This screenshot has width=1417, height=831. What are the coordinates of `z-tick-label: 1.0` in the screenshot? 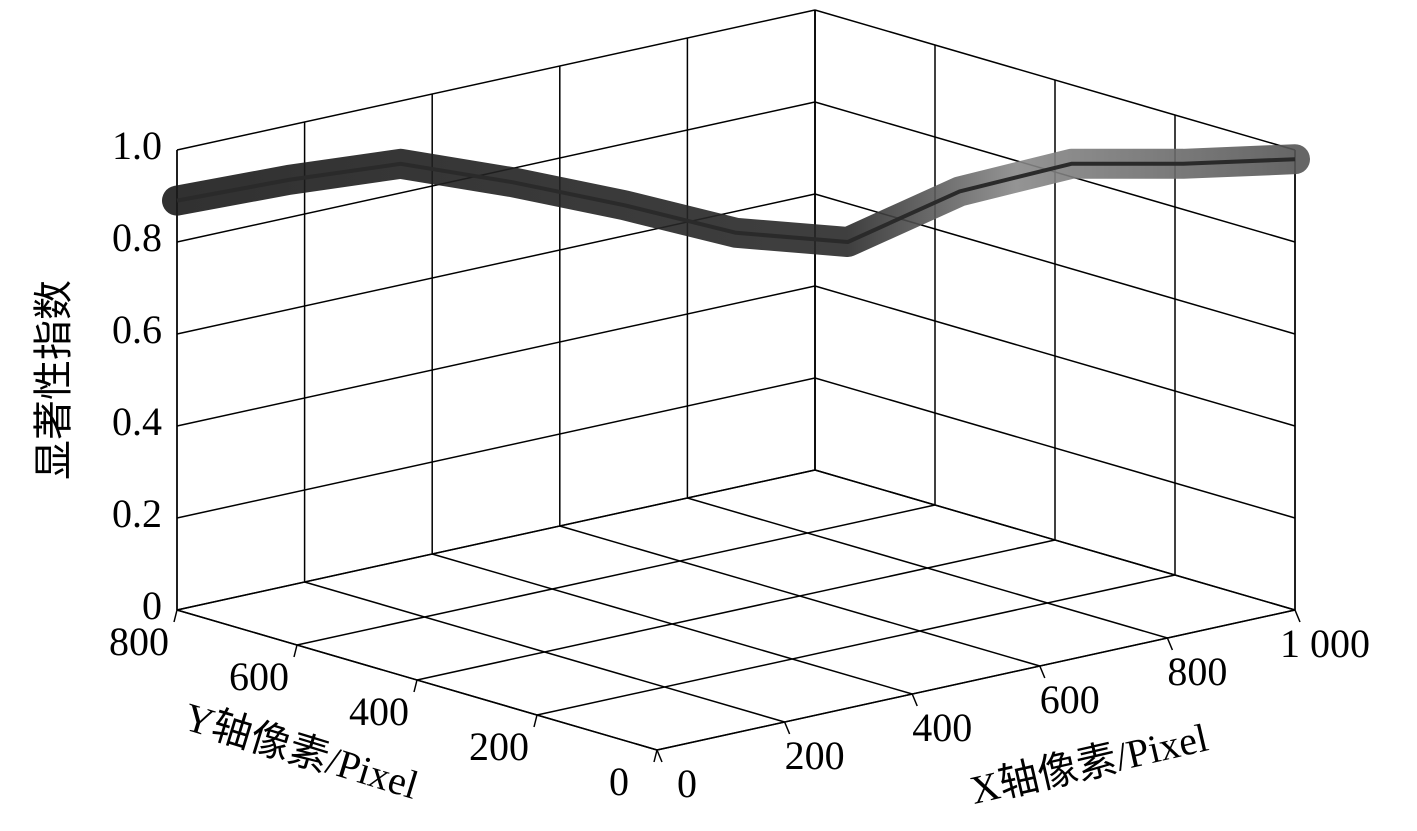 It's located at (137, 145).